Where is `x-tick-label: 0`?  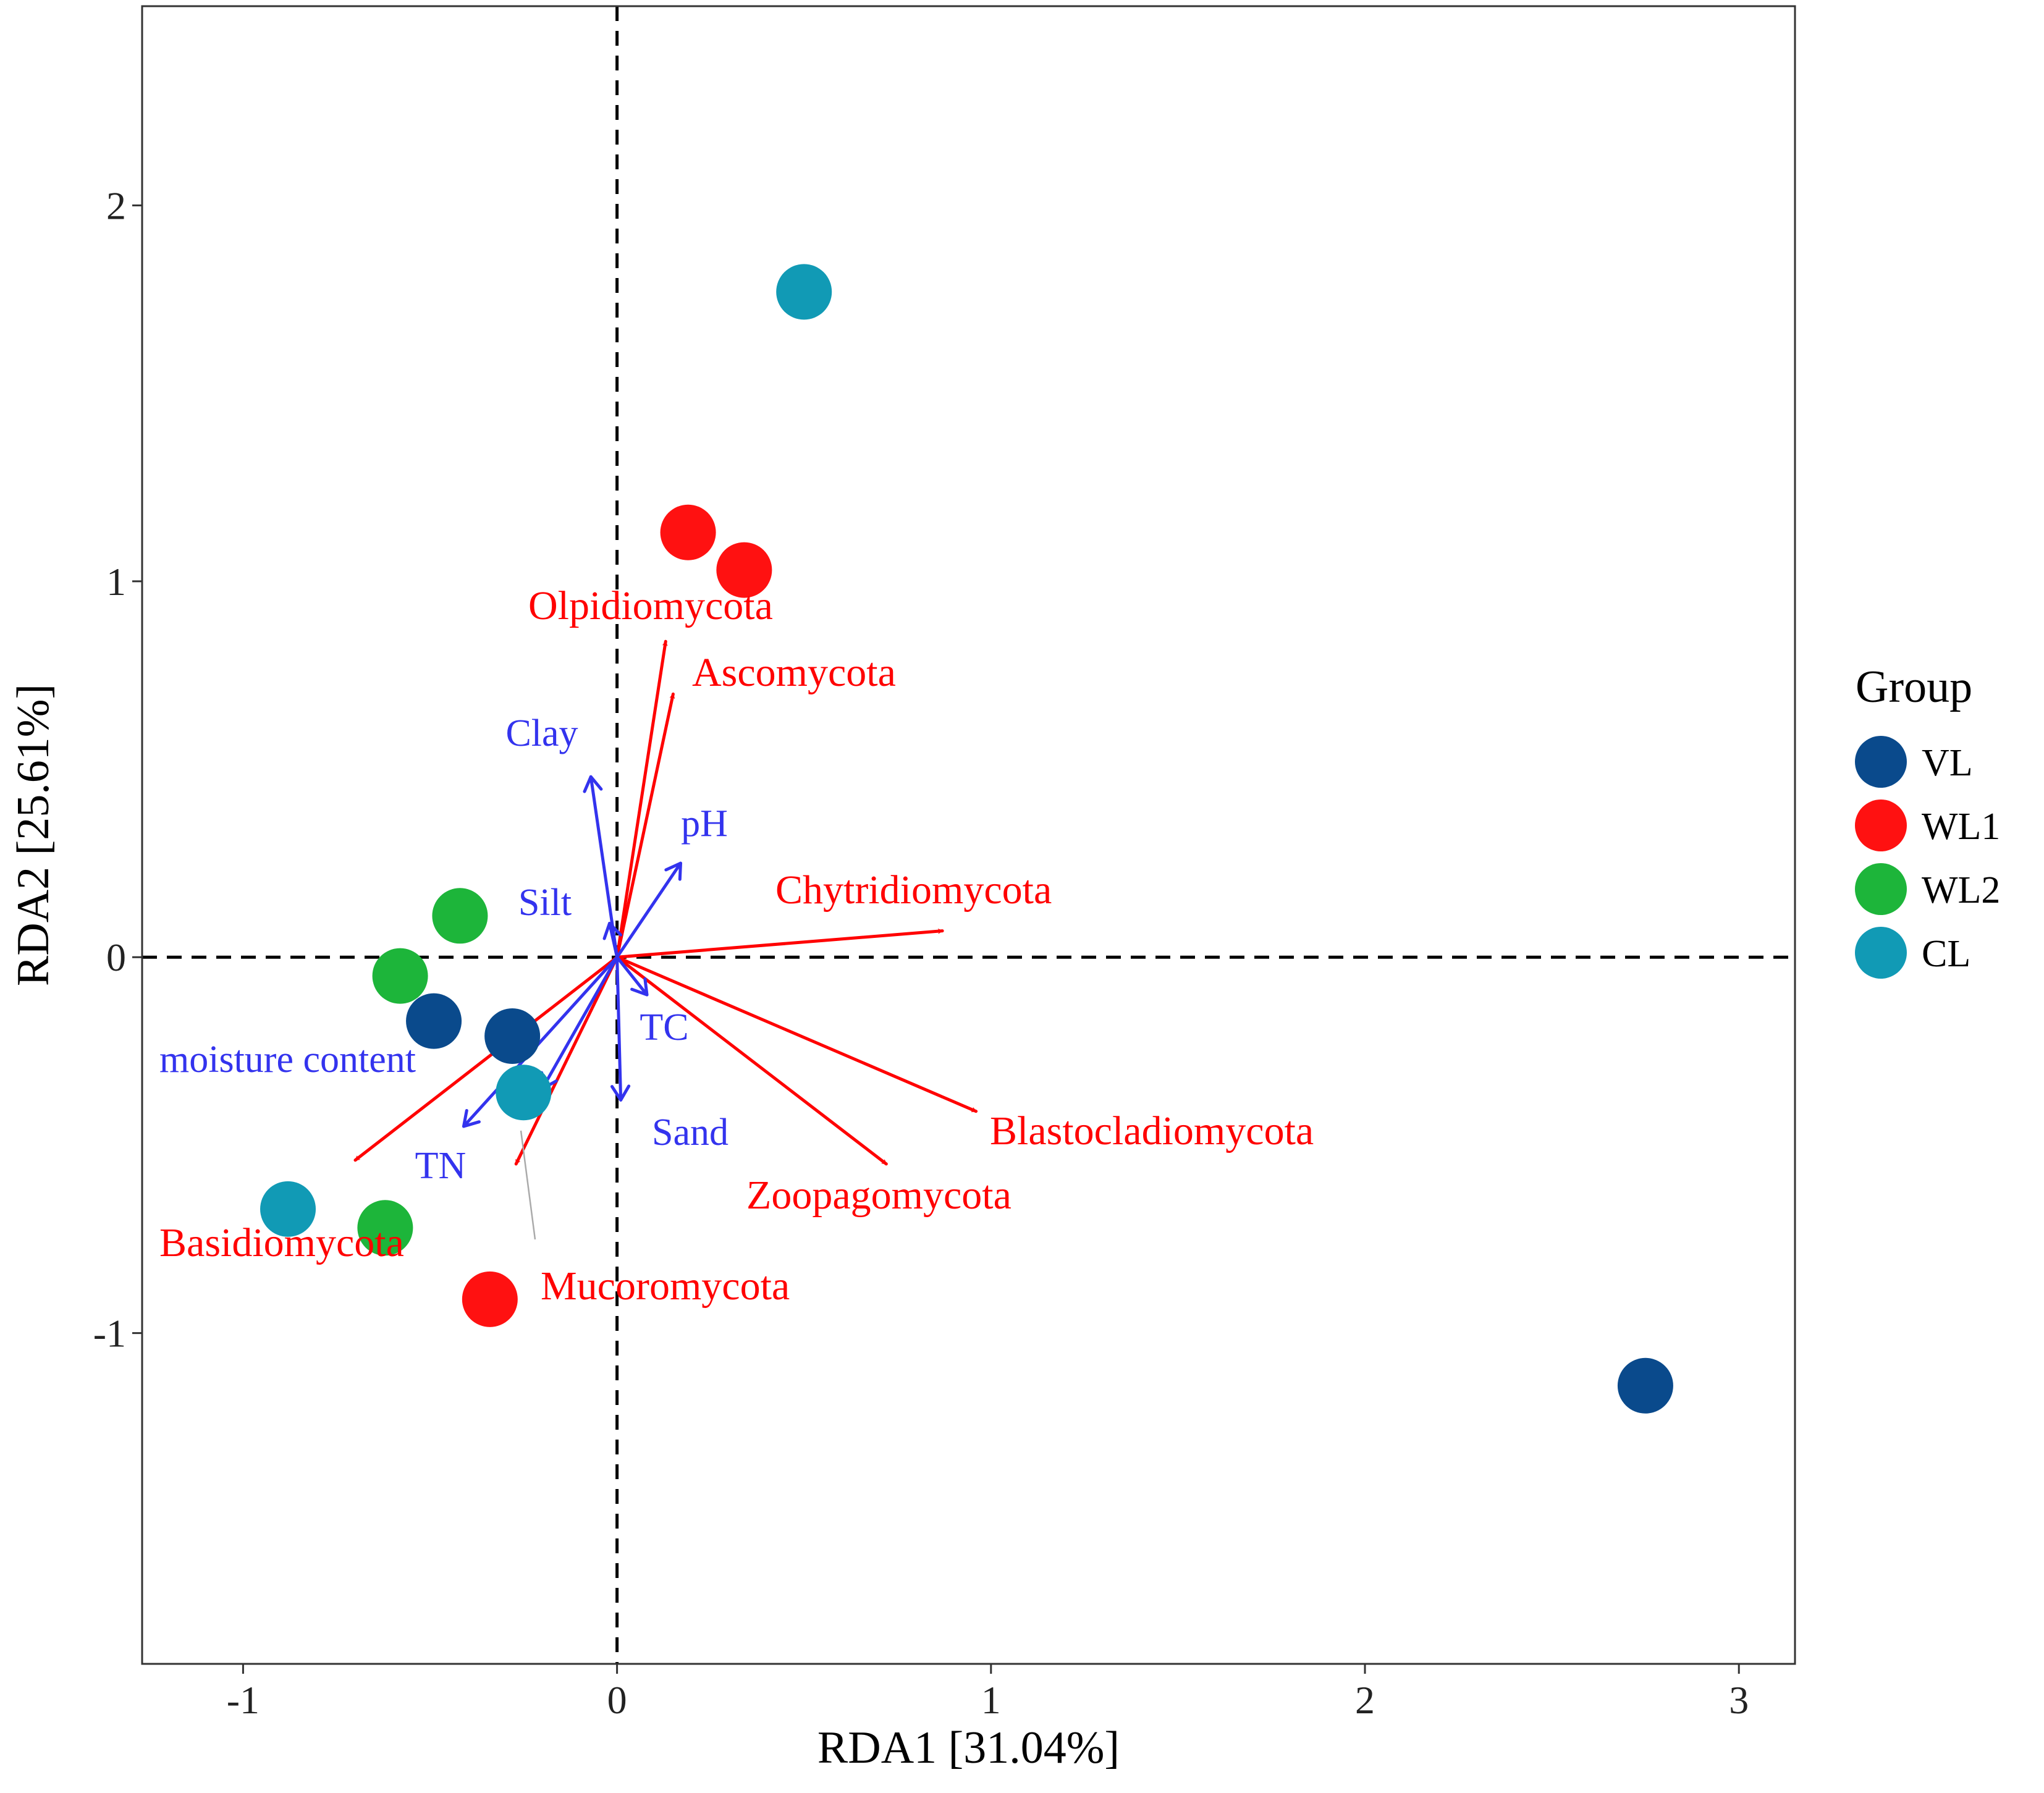 x-tick-label: 0 is located at coordinates (617, 1700).